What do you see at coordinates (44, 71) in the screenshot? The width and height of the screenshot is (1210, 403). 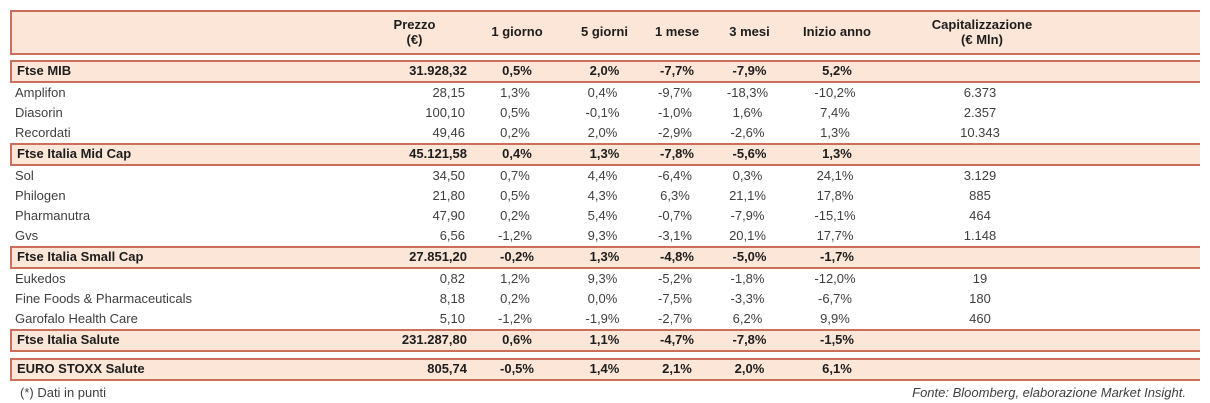 I see `cell-name: Ftse MIB` at bounding box center [44, 71].